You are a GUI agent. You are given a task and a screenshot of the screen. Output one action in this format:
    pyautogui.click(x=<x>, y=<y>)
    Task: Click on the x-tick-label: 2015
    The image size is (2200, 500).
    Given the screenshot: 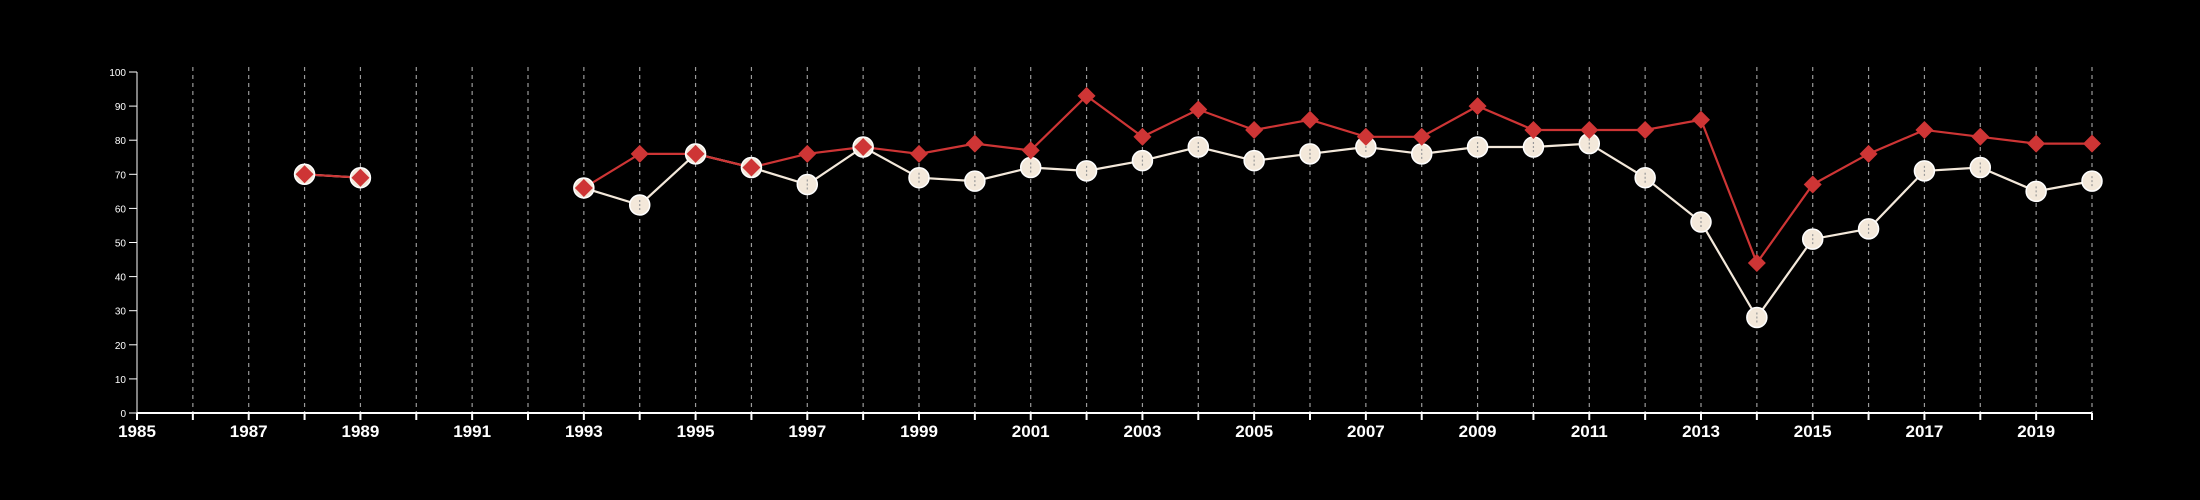 What is the action you would take?
    pyautogui.click(x=1813, y=431)
    